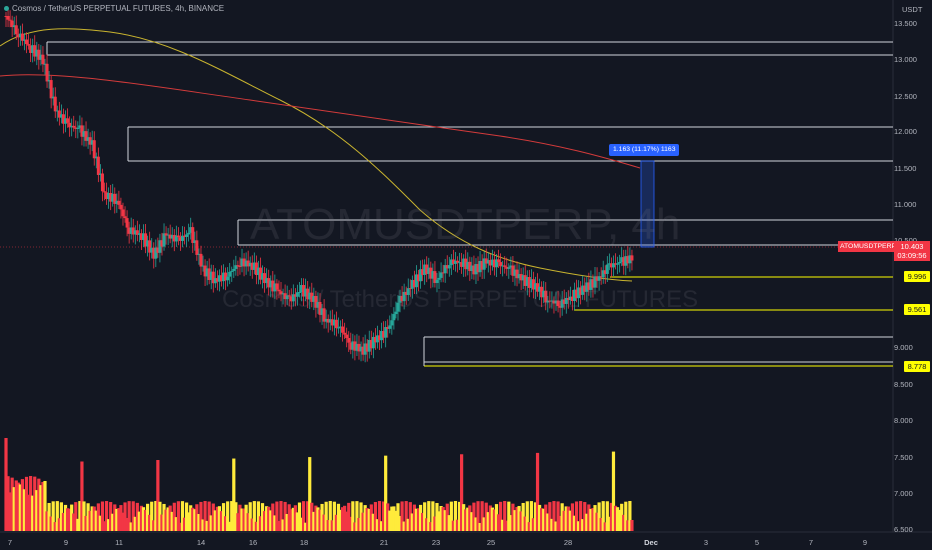 This screenshot has width=932, height=550. What do you see at coordinates (644, 150) in the screenshot?
I see `measure-label: 1.163 (11.17%) 1163` at bounding box center [644, 150].